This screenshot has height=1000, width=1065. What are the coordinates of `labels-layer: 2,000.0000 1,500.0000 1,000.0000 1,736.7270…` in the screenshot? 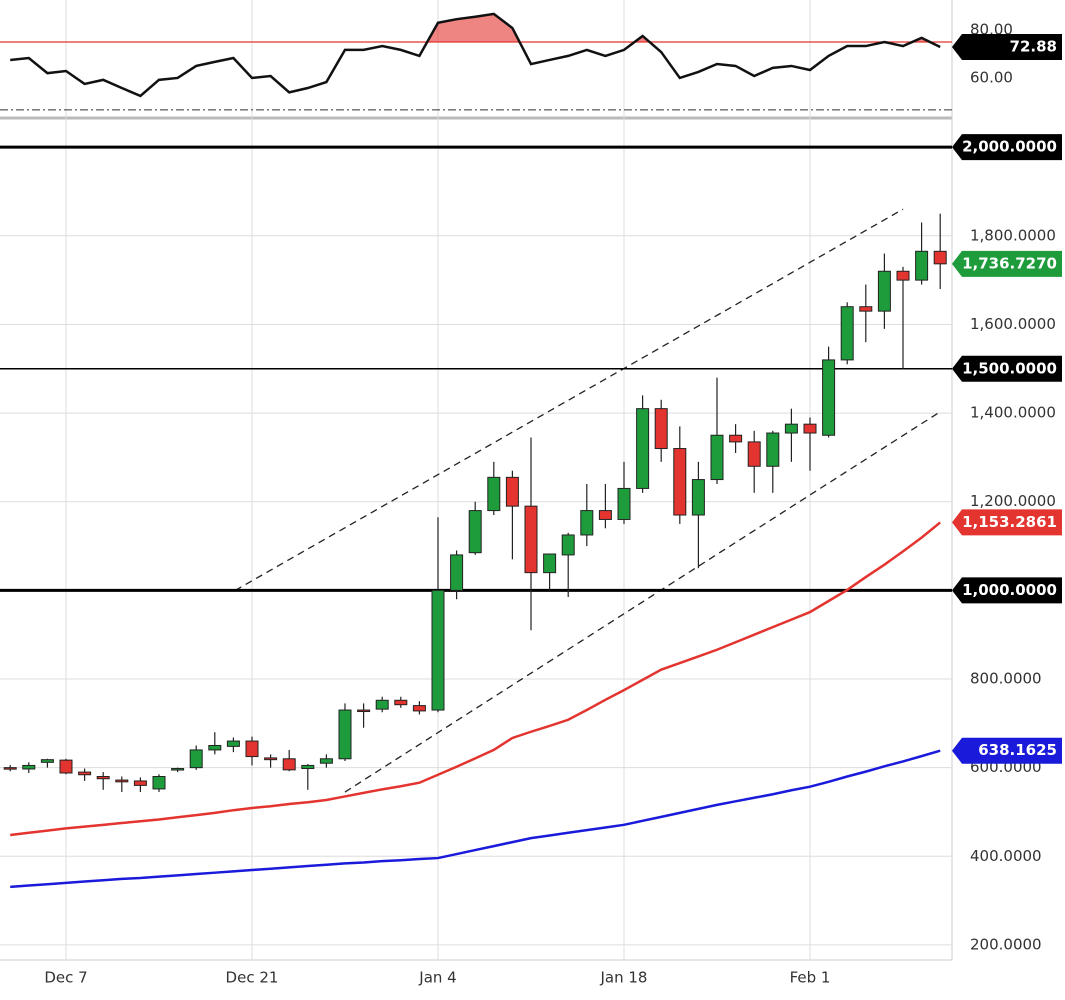 It's located at (1007, 399).